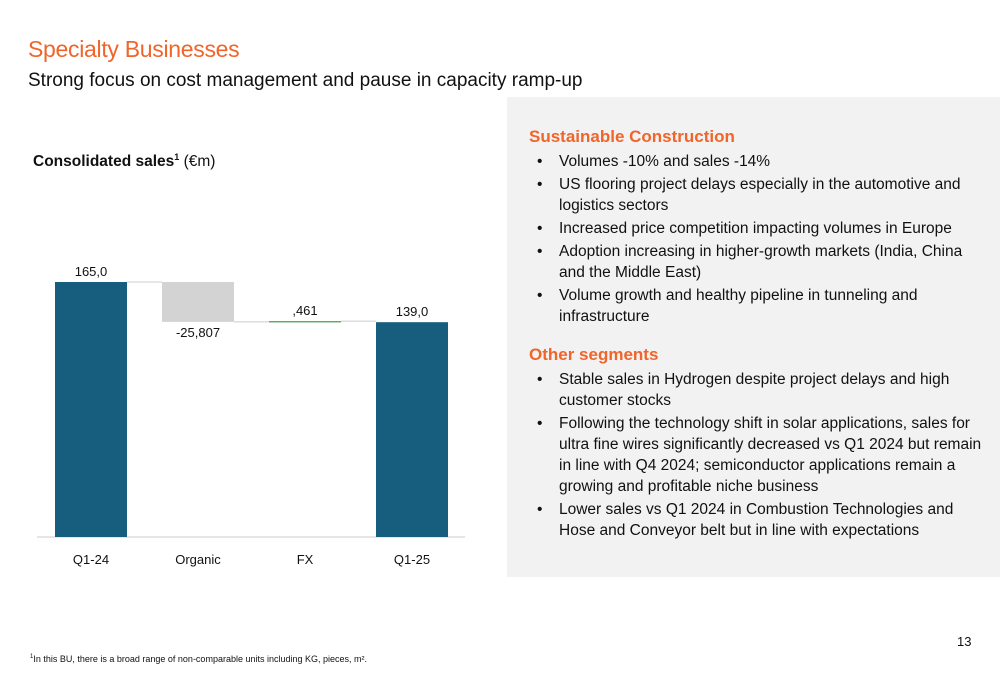 This screenshot has width=1000, height=685. Describe the element at coordinates (104, 162) in the screenshot. I see `chart-title-text: Consolidated sales` at that location.